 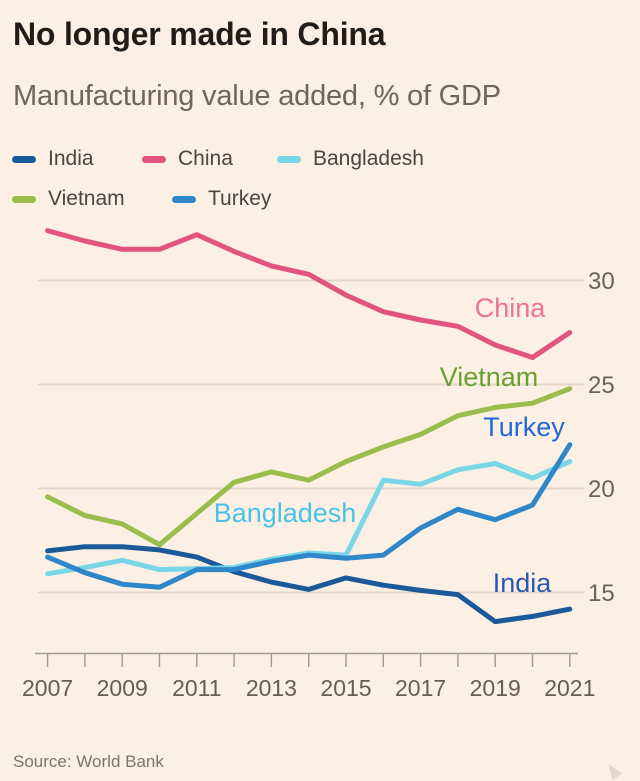 I want to click on legend-label: Turkey, so click(x=240, y=198).